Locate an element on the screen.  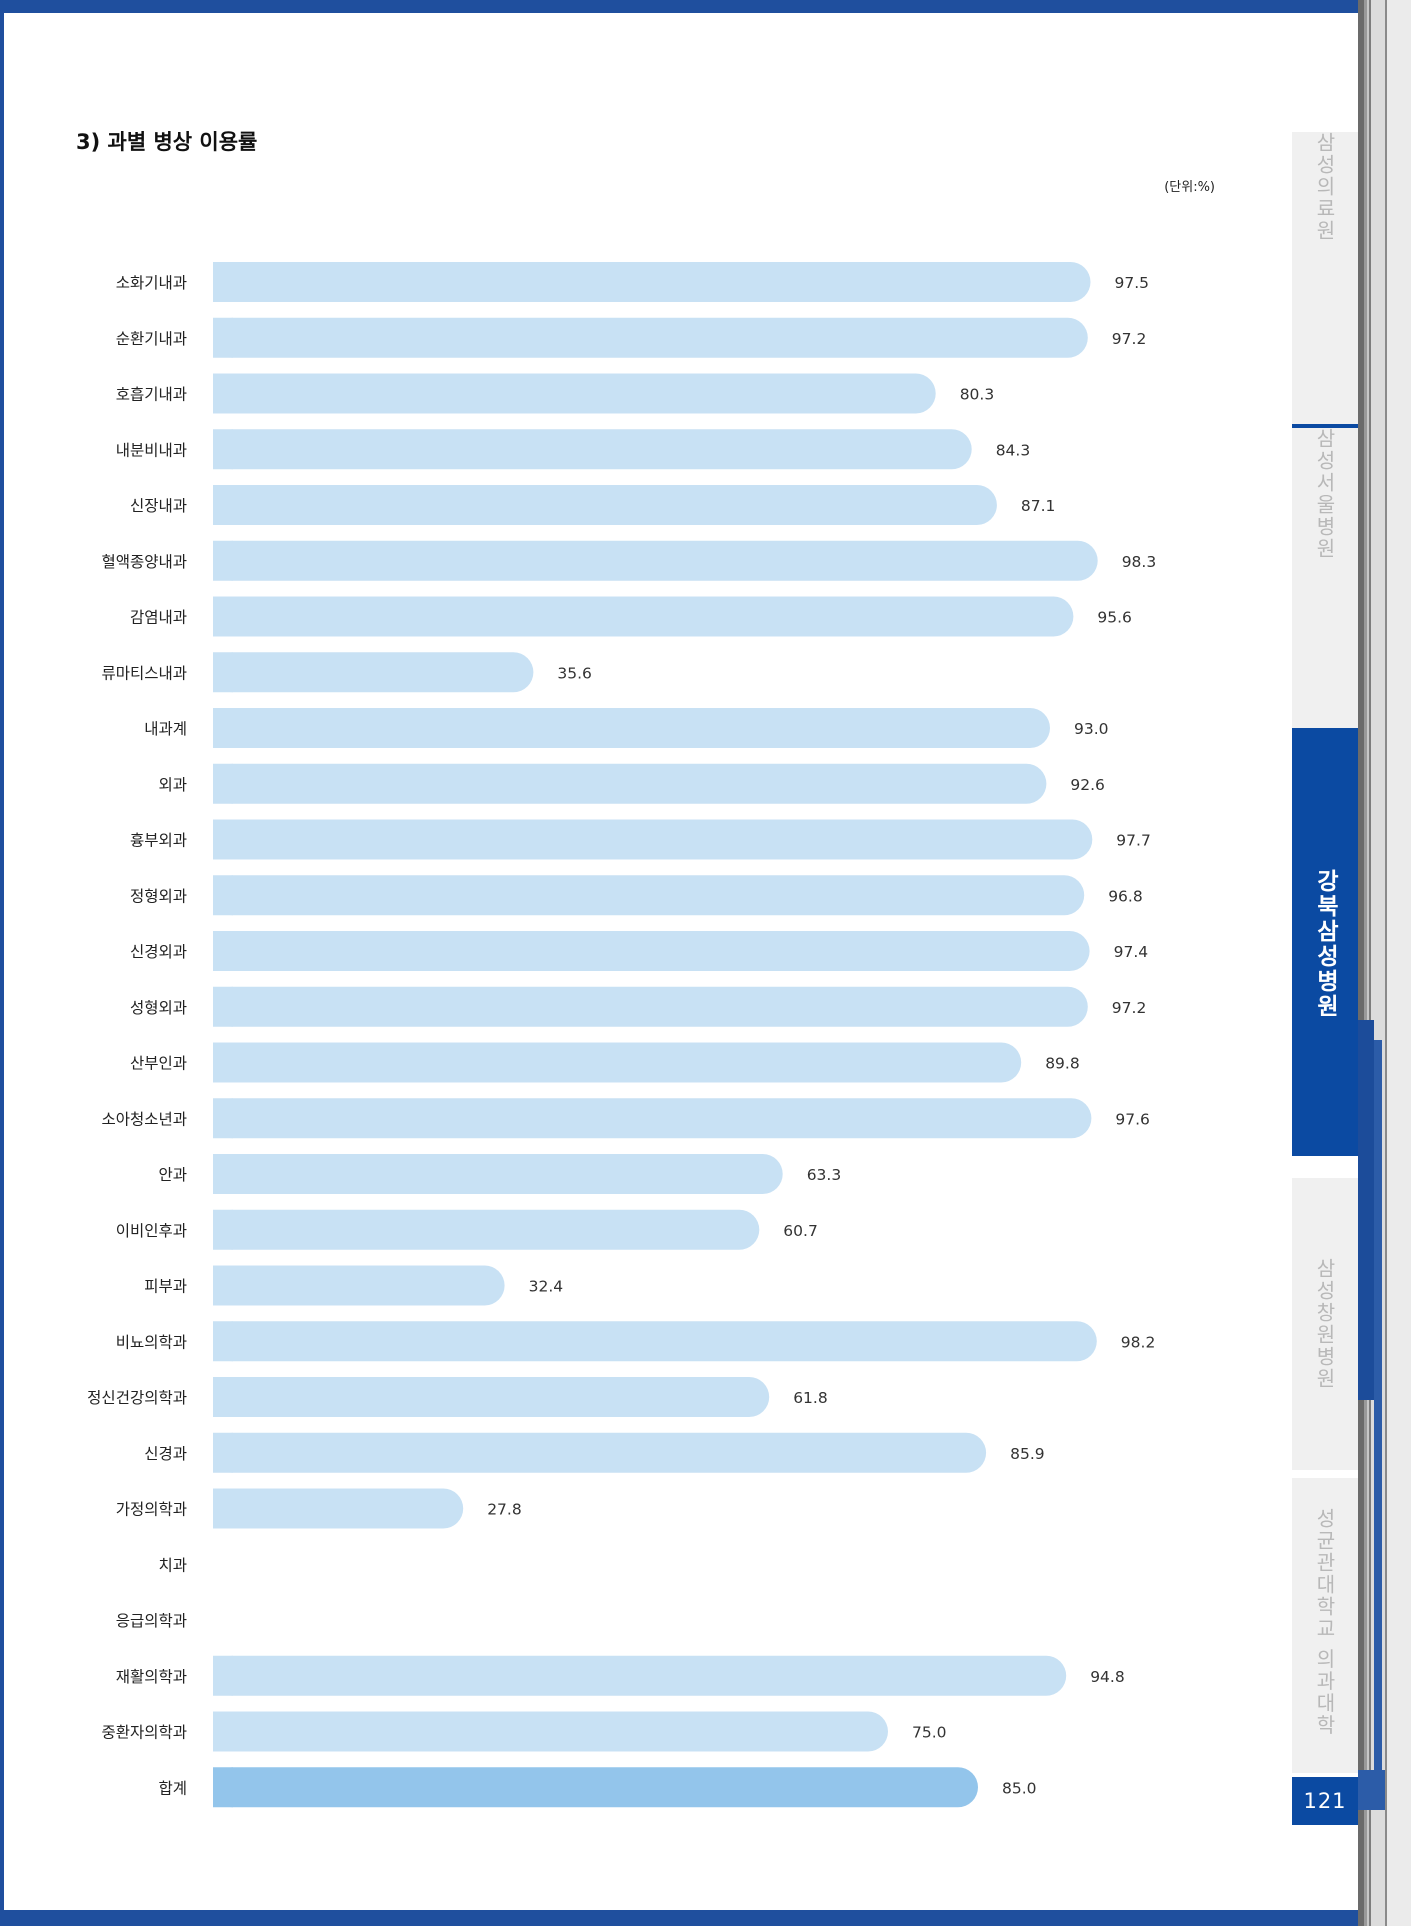
category-label: 안과 is located at coordinates (172, 1175).